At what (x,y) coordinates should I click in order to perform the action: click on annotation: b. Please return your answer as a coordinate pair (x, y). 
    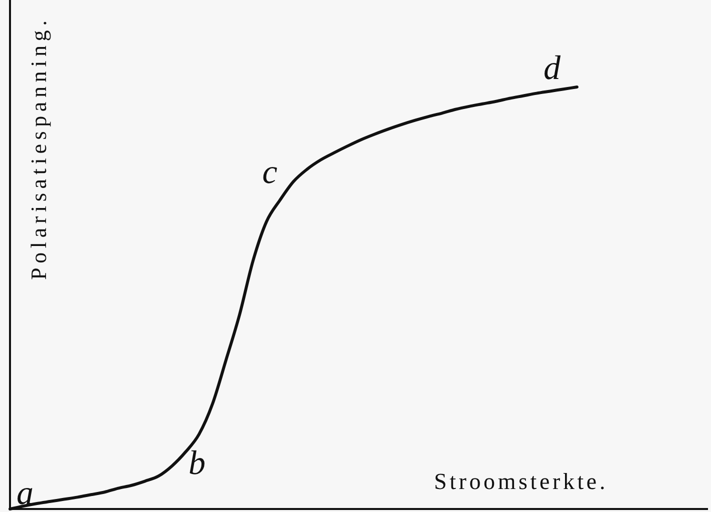
    Looking at the image, I should click on (197, 463).